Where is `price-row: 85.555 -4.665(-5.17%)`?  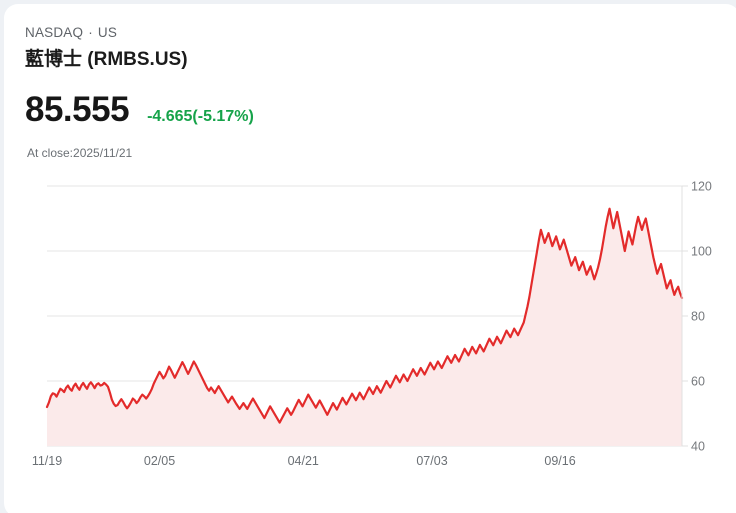 price-row: 85.555 -4.665(-5.17%) is located at coordinates (139, 110).